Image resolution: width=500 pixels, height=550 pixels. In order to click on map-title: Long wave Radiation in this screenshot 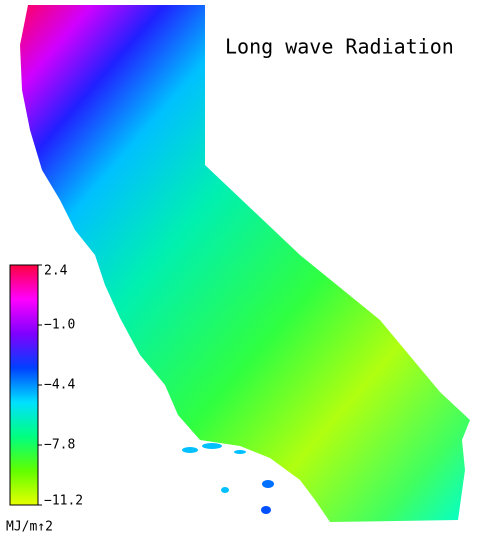, I will do `click(339, 47)`.